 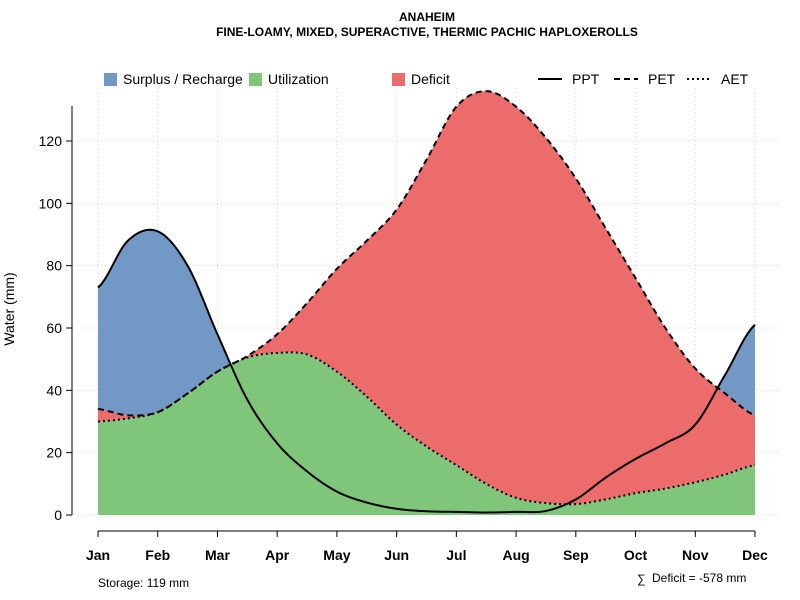 I want to click on y-tick-label: 80, so click(x=54, y=266).